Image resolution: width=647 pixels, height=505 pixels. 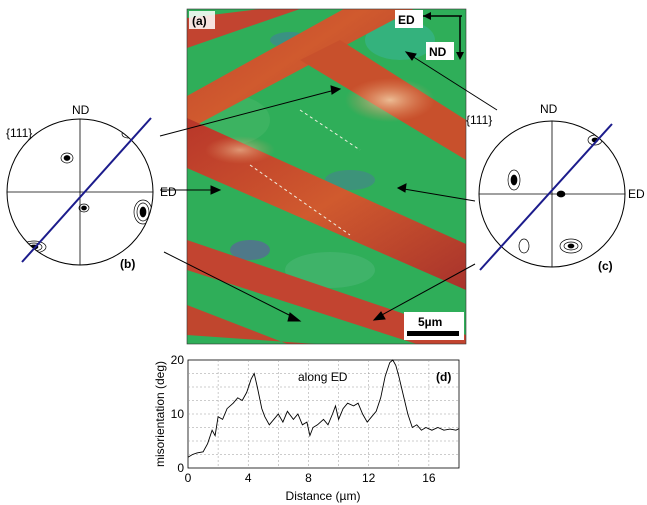 What do you see at coordinates (549, 109) in the screenshot?
I see `pf-c-nd-label: ND` at bounding box center [549, 109].